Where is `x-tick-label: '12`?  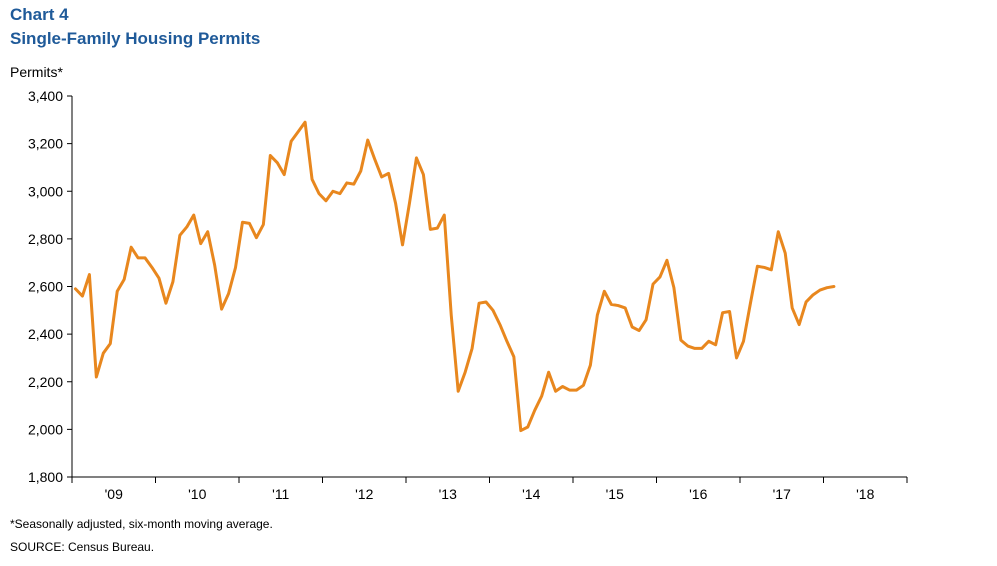
x-tick-label: '12 is located at coordinates (364, 494).